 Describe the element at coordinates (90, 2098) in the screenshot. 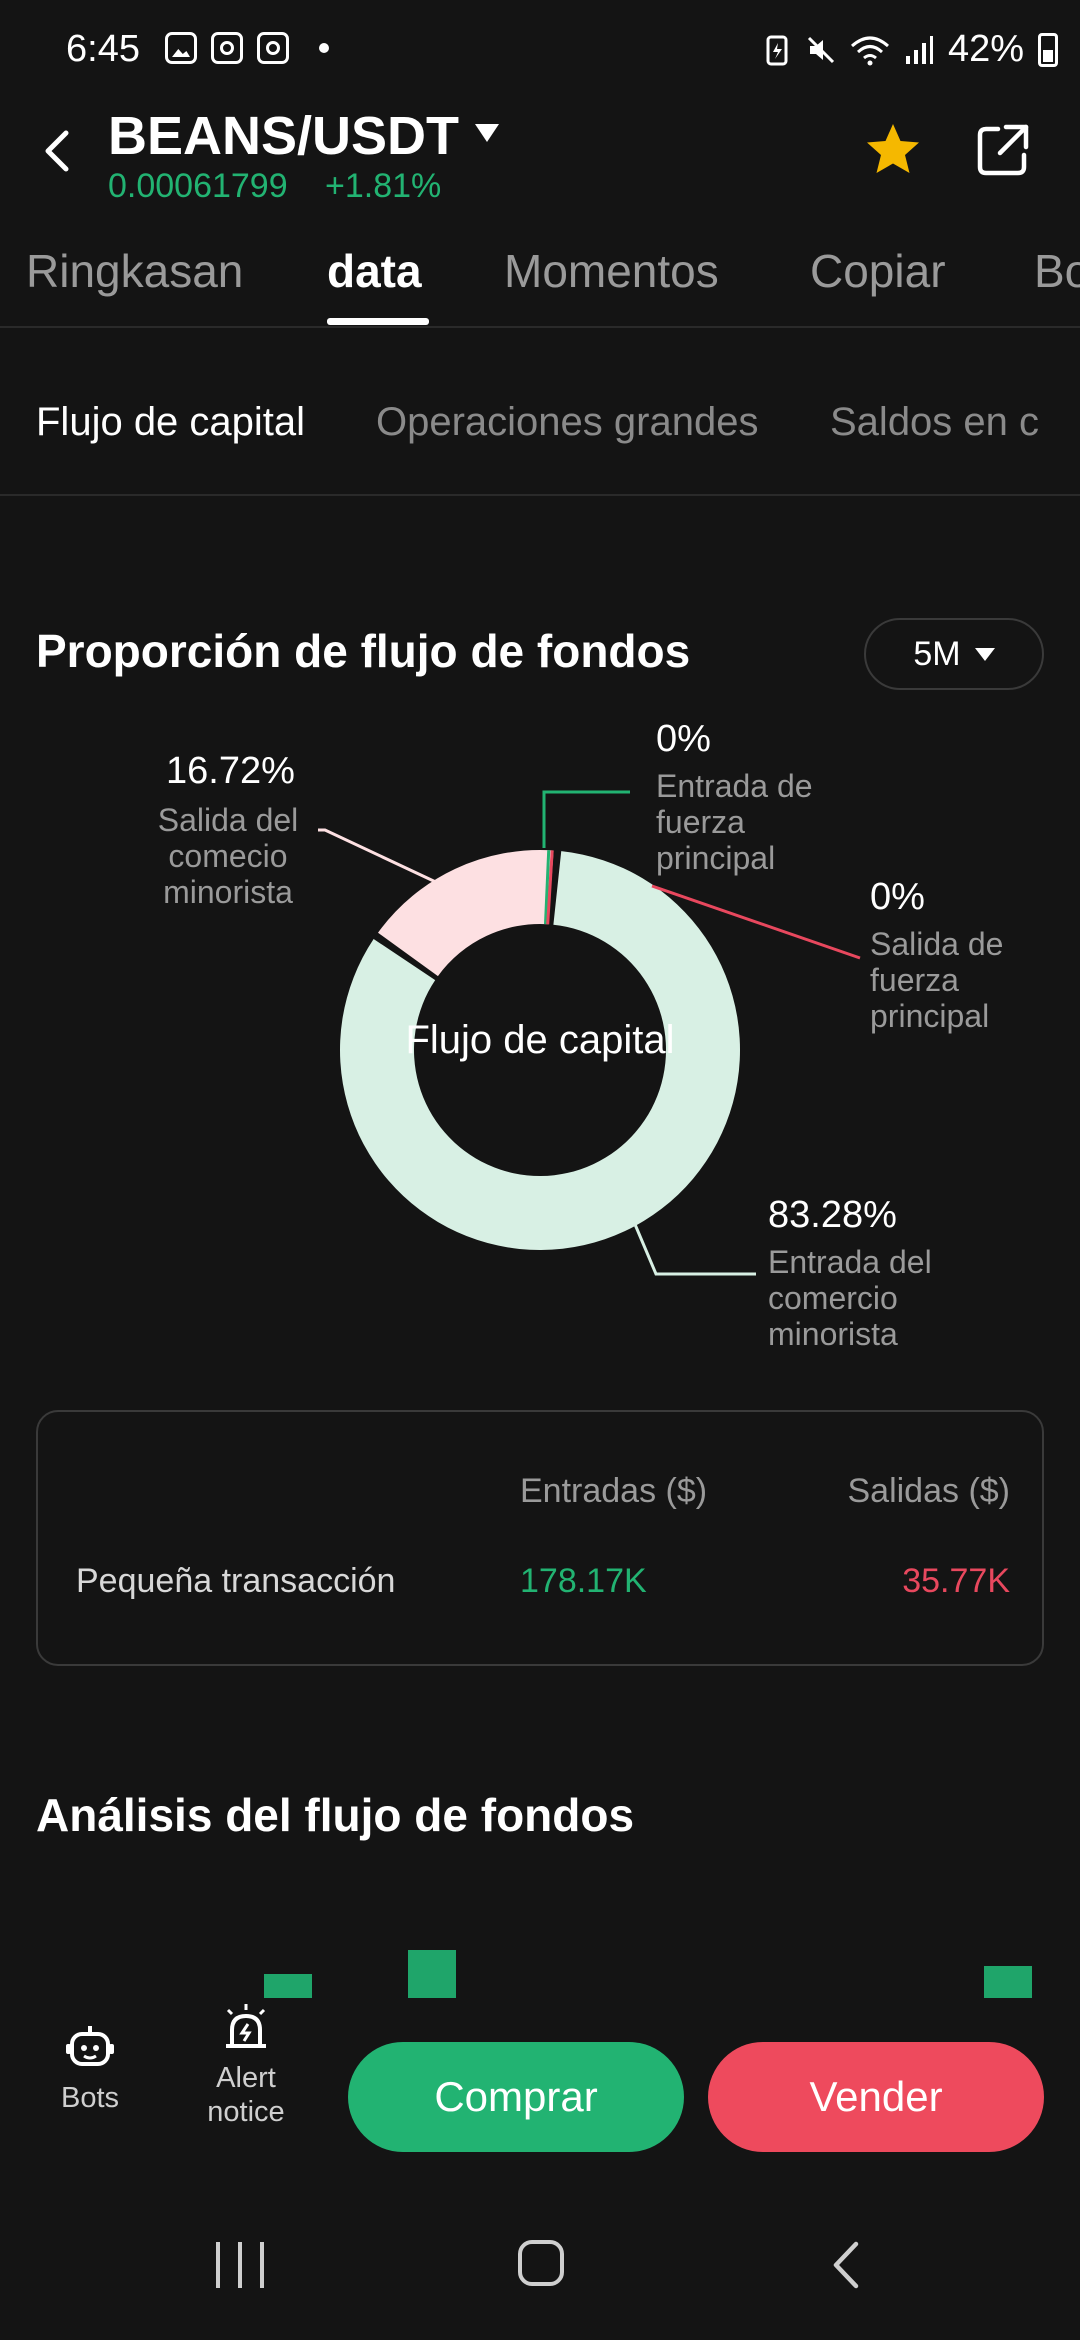

I see `bots-label: Bots` at that location.